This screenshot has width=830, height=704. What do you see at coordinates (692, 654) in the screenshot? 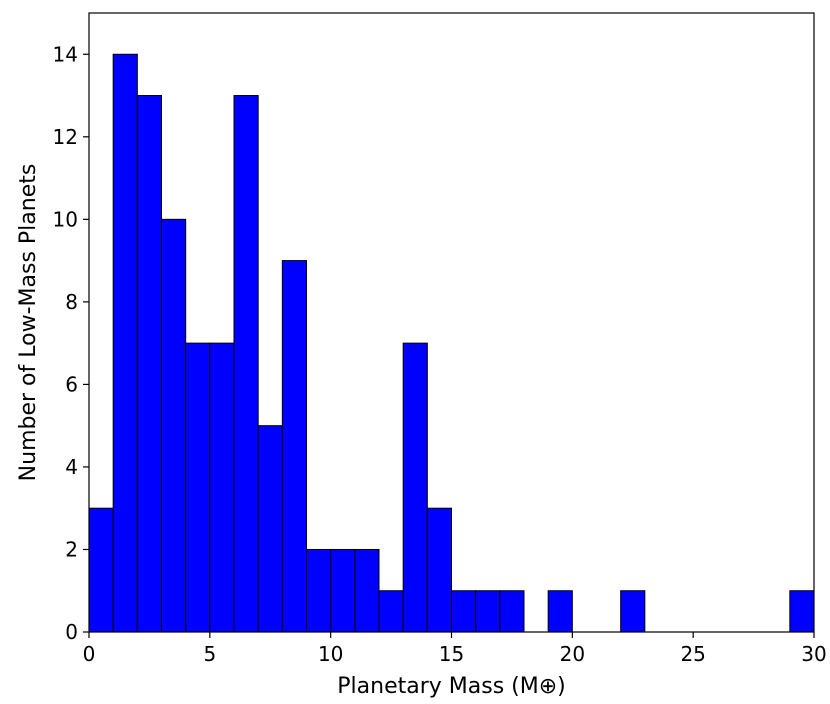
I see `x-tick-label: 25` at bounding box center [692, 654].